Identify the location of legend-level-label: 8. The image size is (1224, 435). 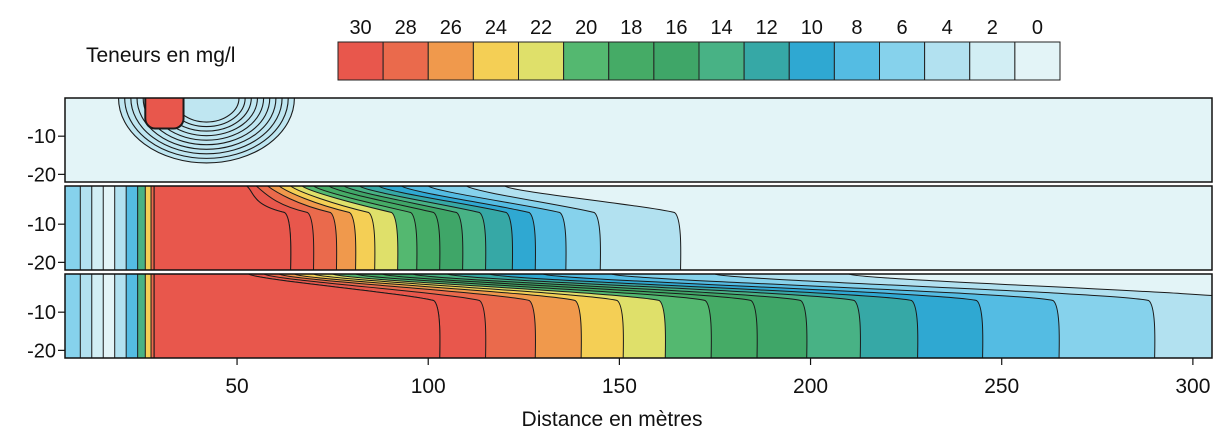
(856, 28).